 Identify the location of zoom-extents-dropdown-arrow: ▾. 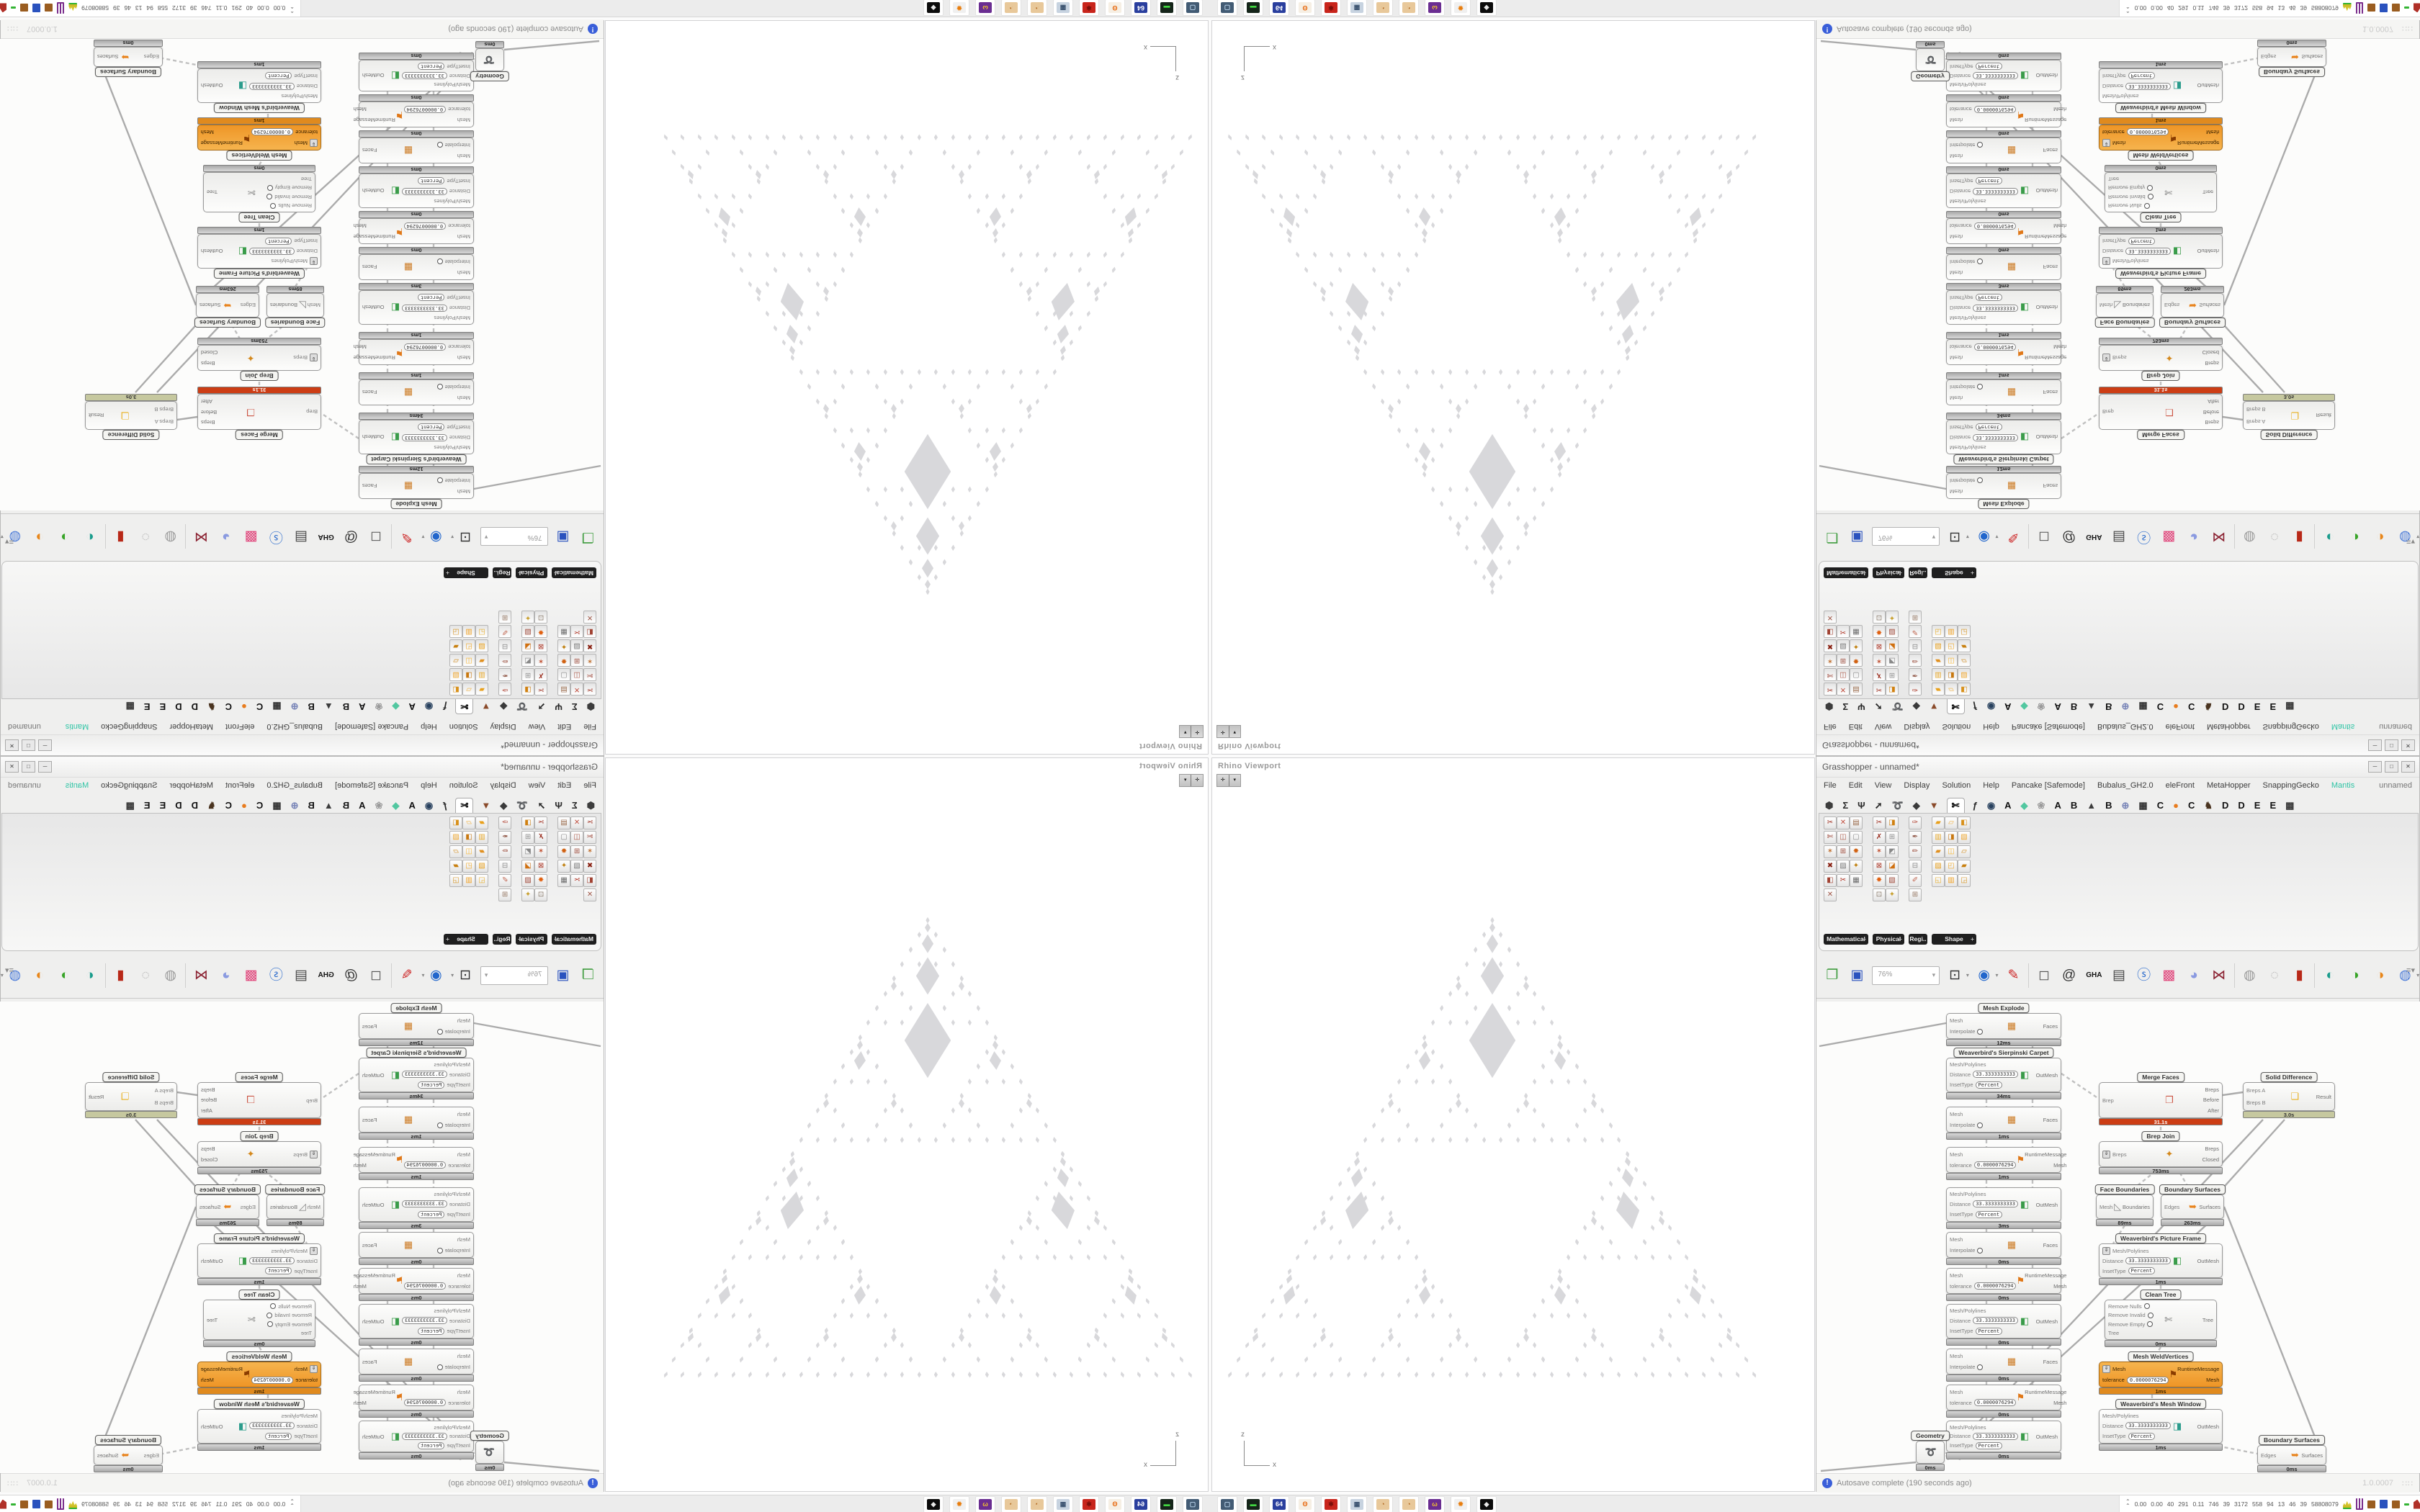
(1967, 975).